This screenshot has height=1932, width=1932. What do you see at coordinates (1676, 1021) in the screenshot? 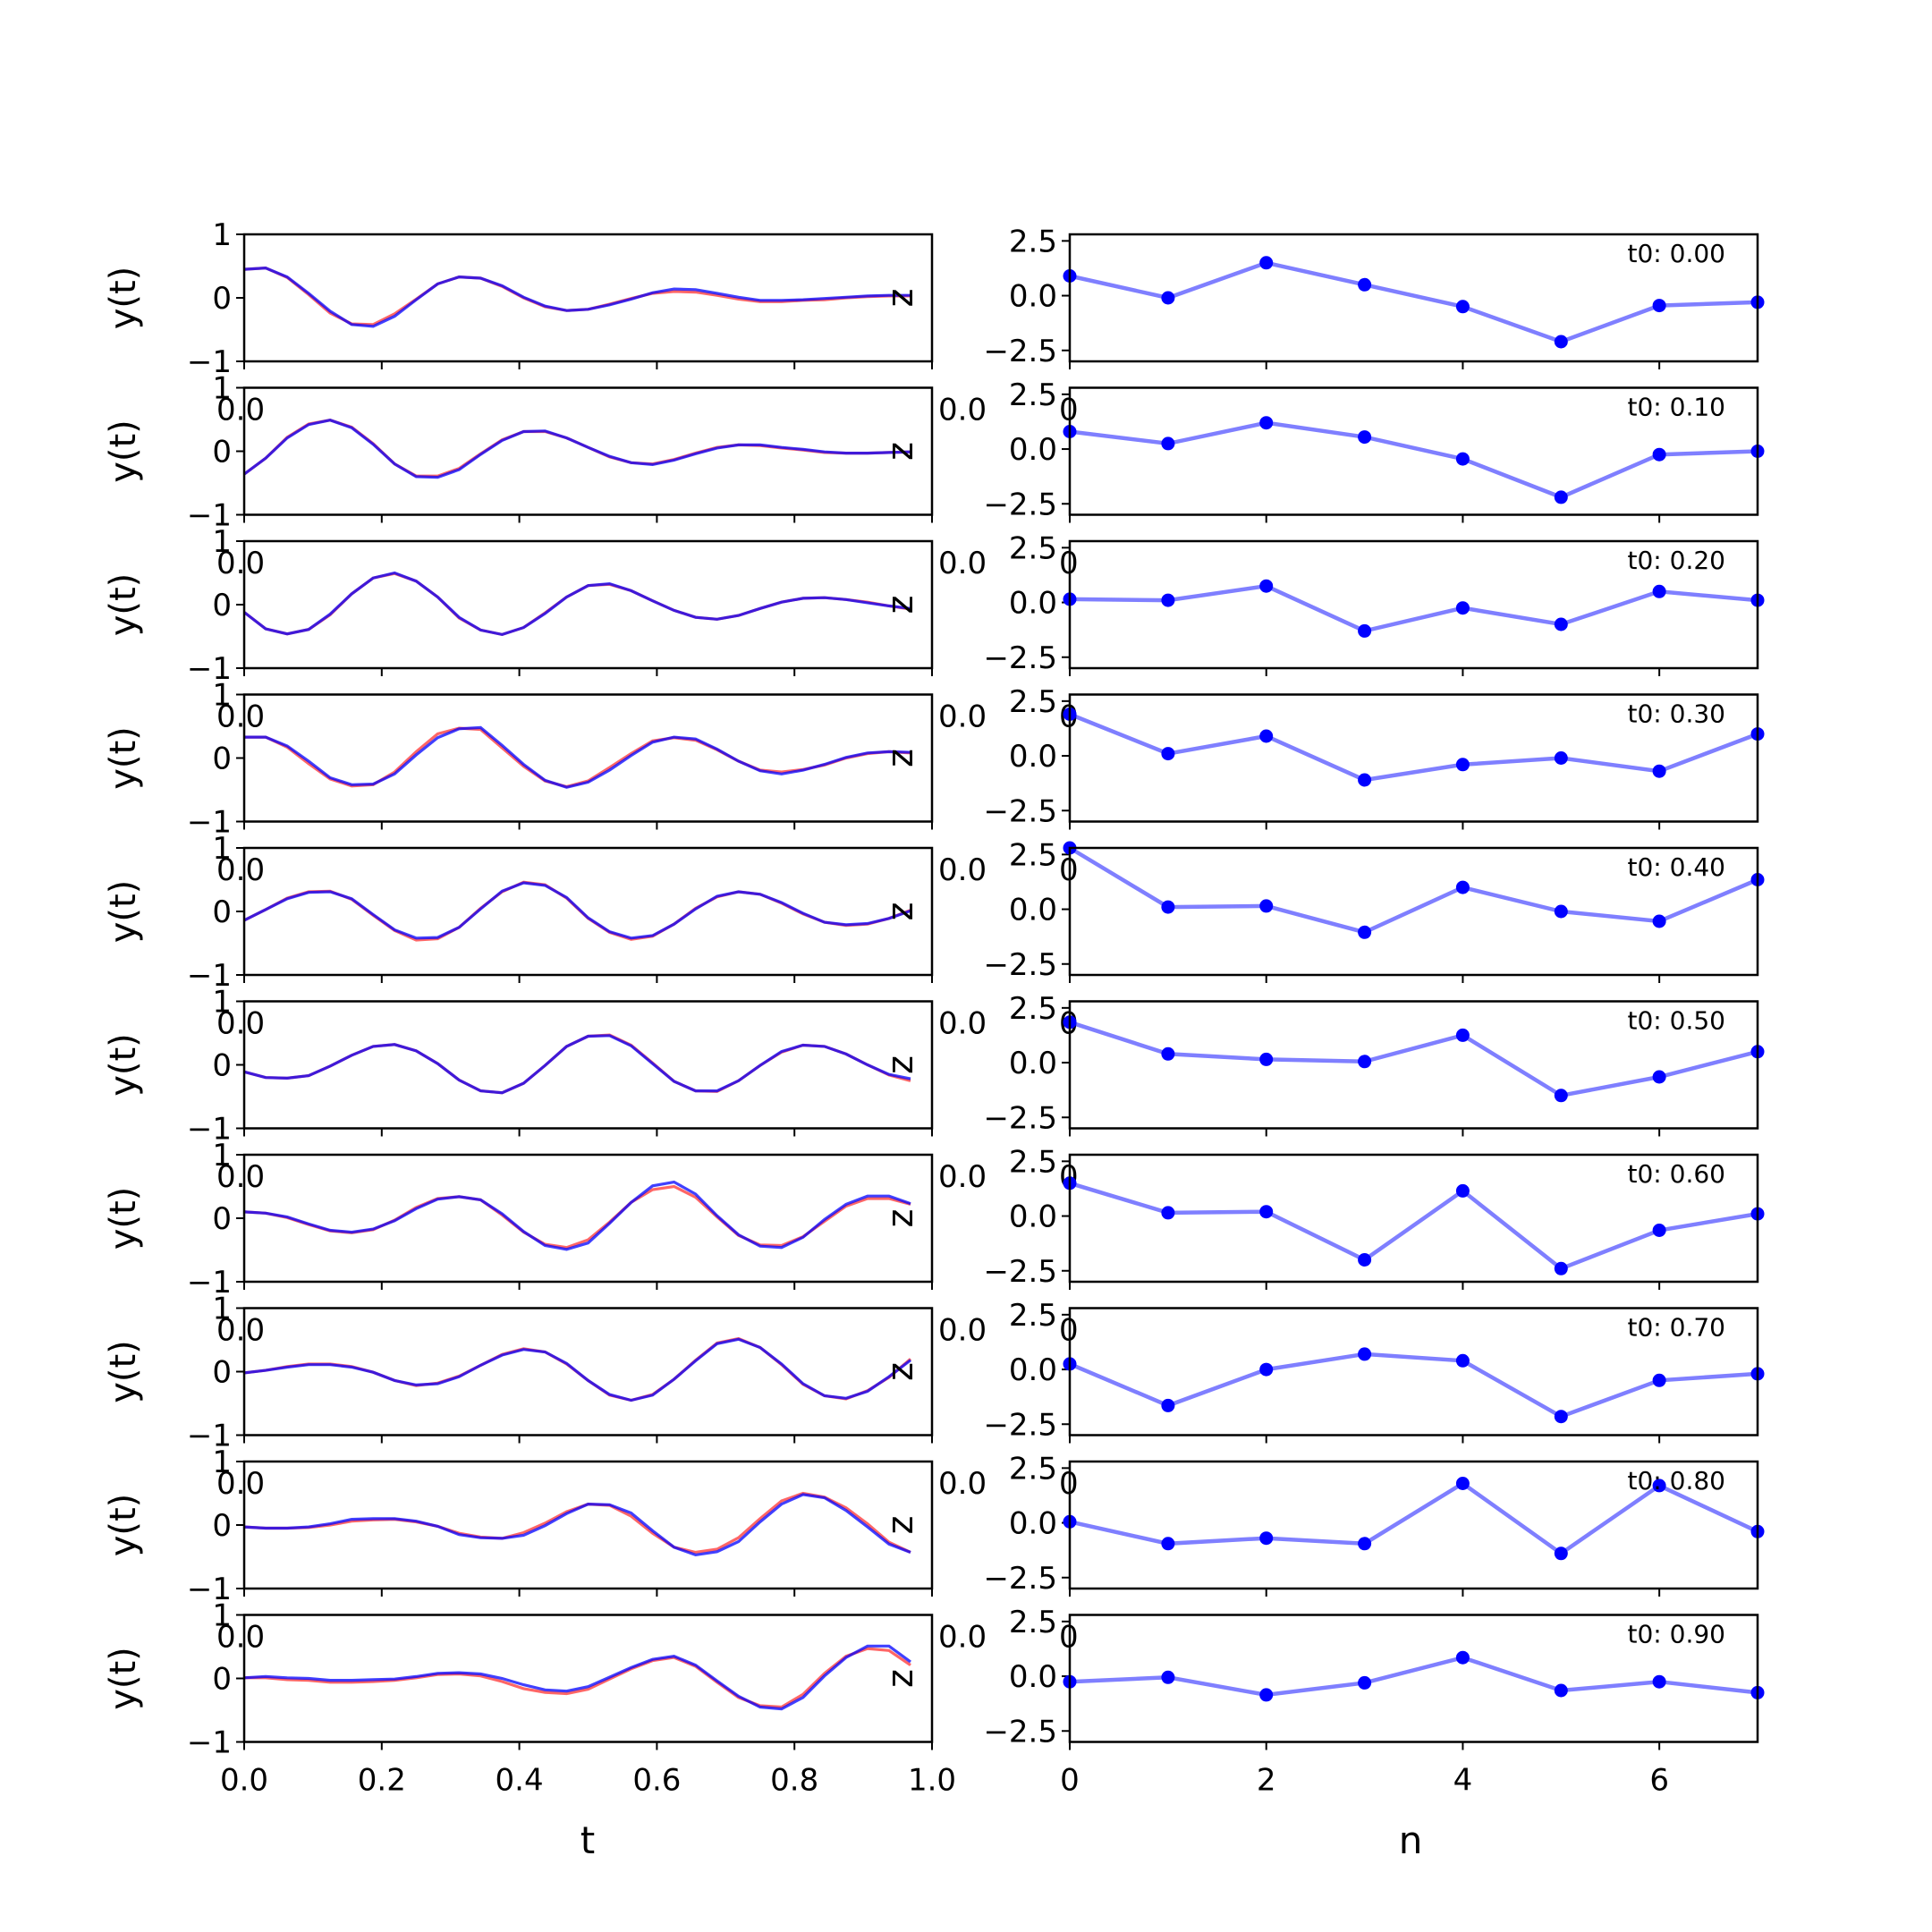
I see `panel-annotation: t0: 0.50` at bounding box center [1676, 1021].